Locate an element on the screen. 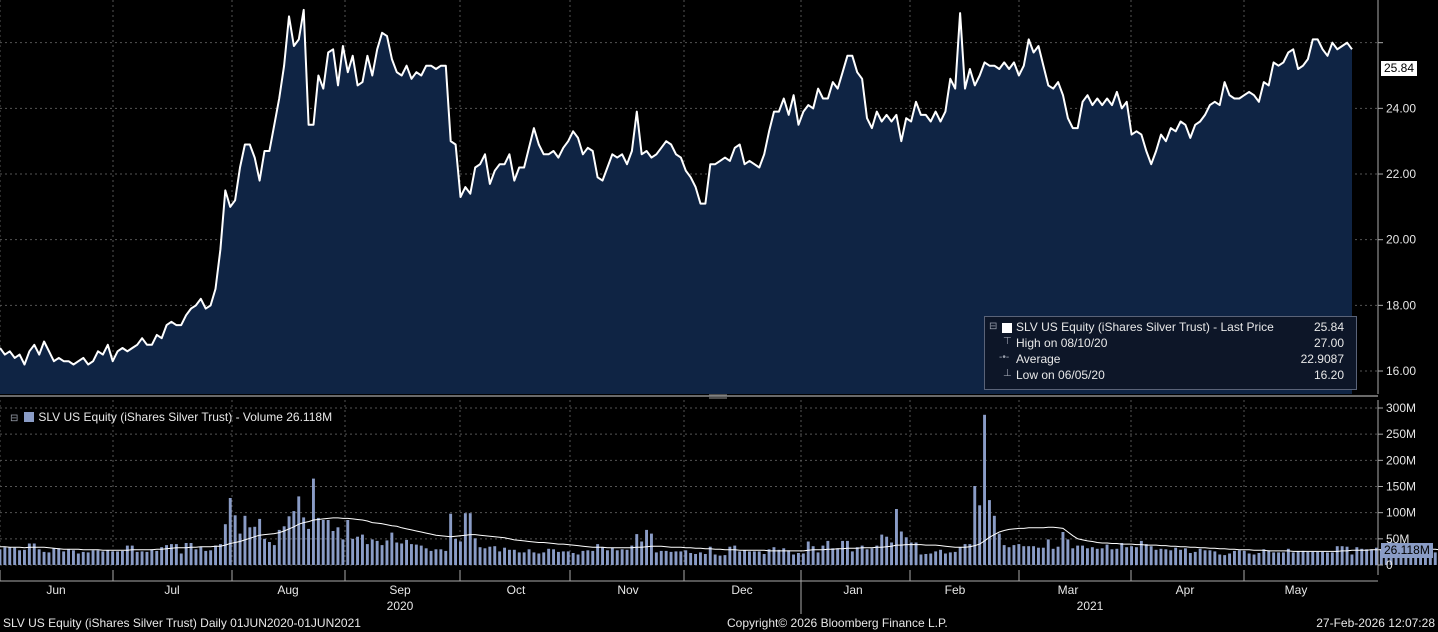  volume-collapse-icon: ⊟ is located at coordinates (14, 418).